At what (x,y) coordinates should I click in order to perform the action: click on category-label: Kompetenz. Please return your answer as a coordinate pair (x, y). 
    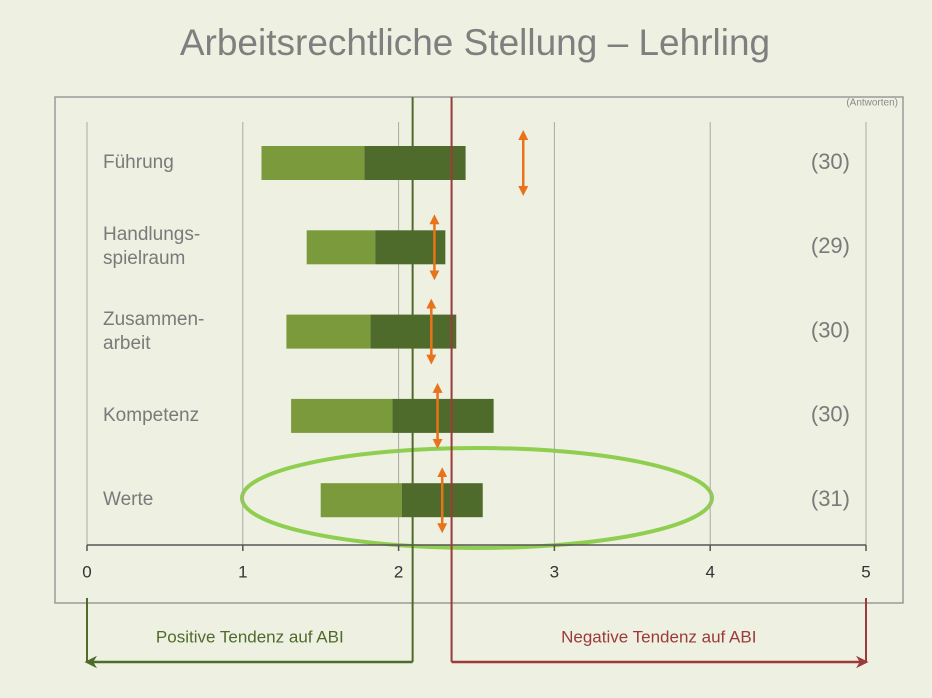
    Looking at the image, I should click on (151, 415).